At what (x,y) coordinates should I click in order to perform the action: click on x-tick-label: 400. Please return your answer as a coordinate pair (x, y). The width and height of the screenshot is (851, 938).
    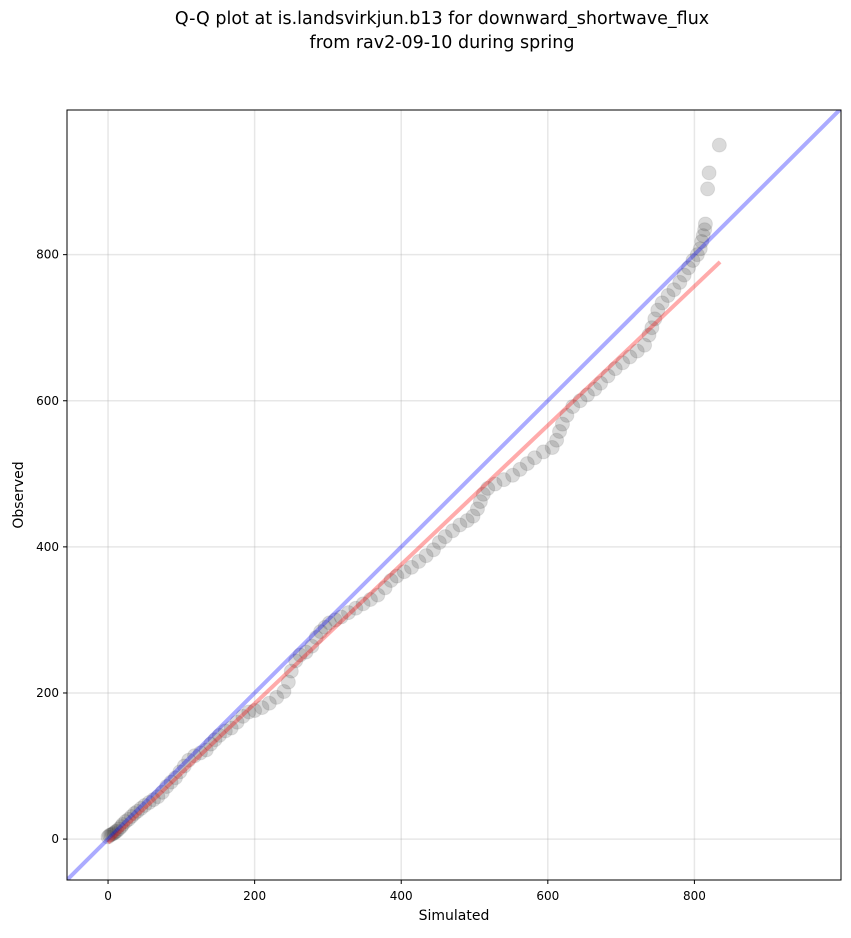
    Looking at the image, I should click on (401, 896).